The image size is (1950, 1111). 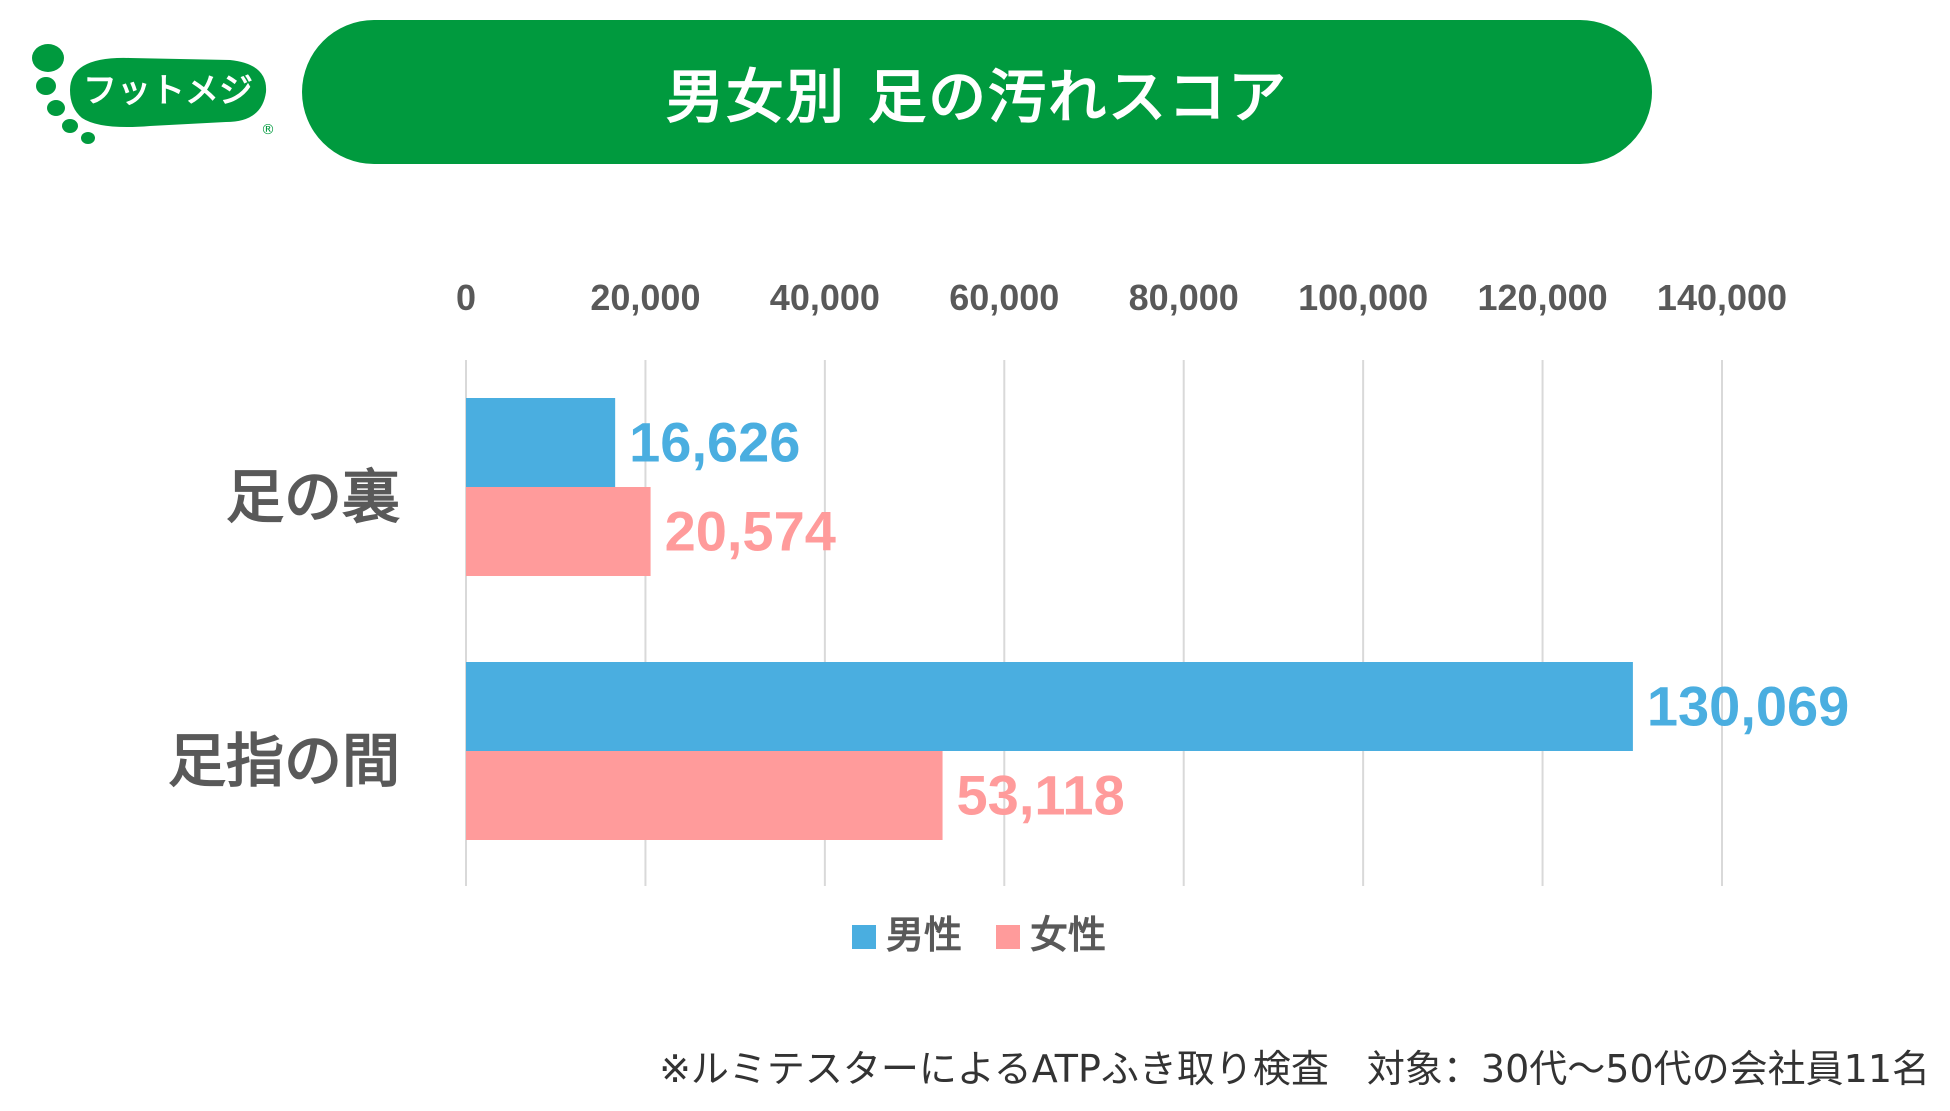 I want to click on chart-title: 男女別 足の汚れスコア, so click(x=977, y=97).